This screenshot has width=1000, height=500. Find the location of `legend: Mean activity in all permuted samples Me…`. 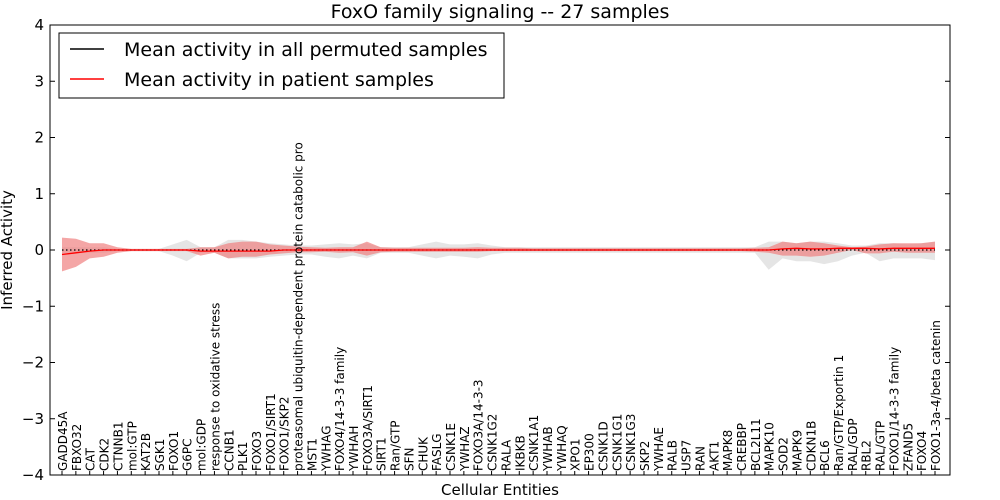

legend: Mean activity in all permuted samples Me… is located at coordinates (281, 65).